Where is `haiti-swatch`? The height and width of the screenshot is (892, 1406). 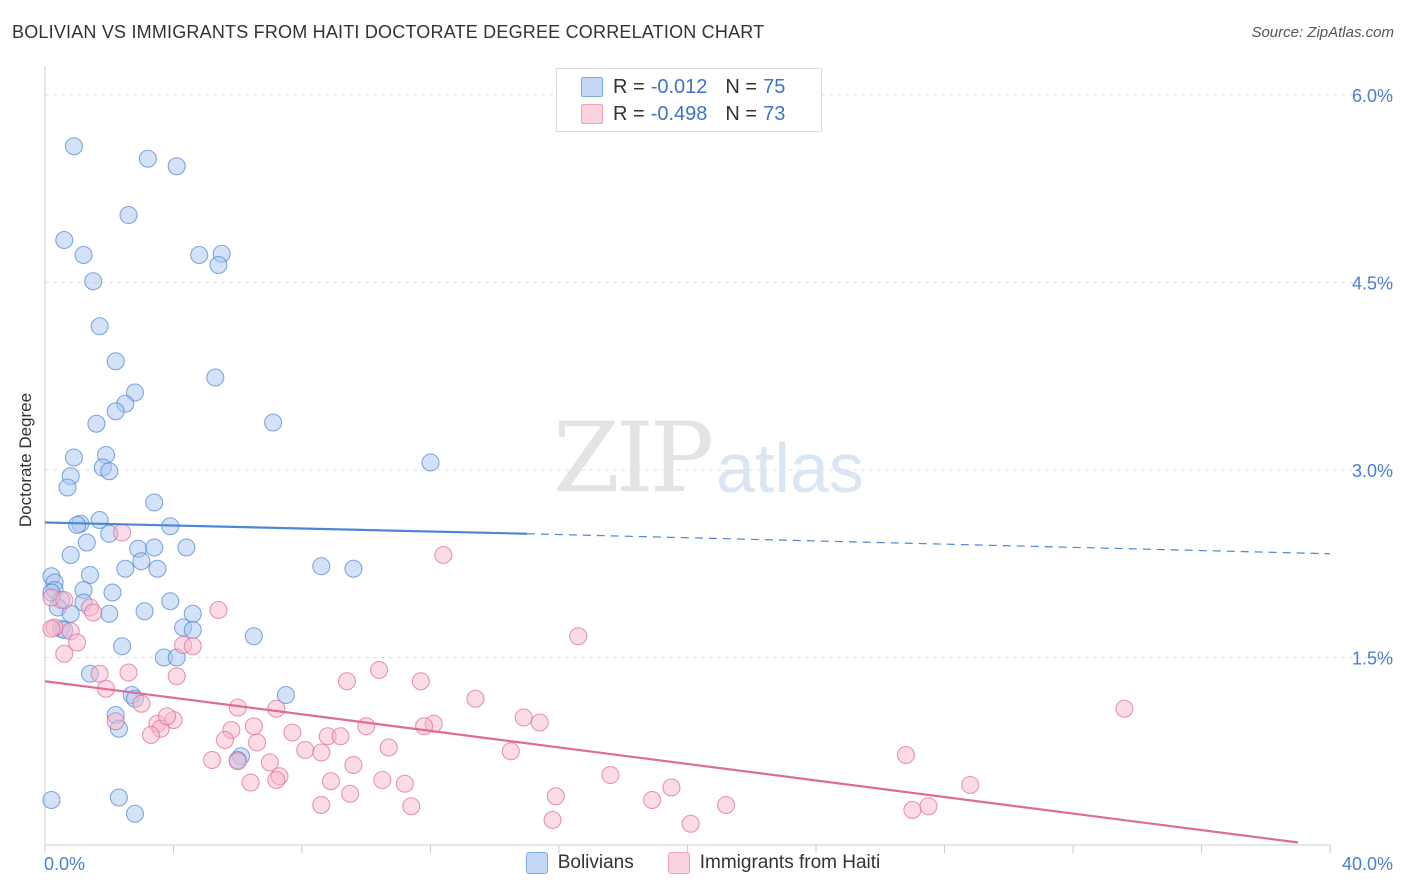
haiti-swatch is located at coordinates (678, 863).